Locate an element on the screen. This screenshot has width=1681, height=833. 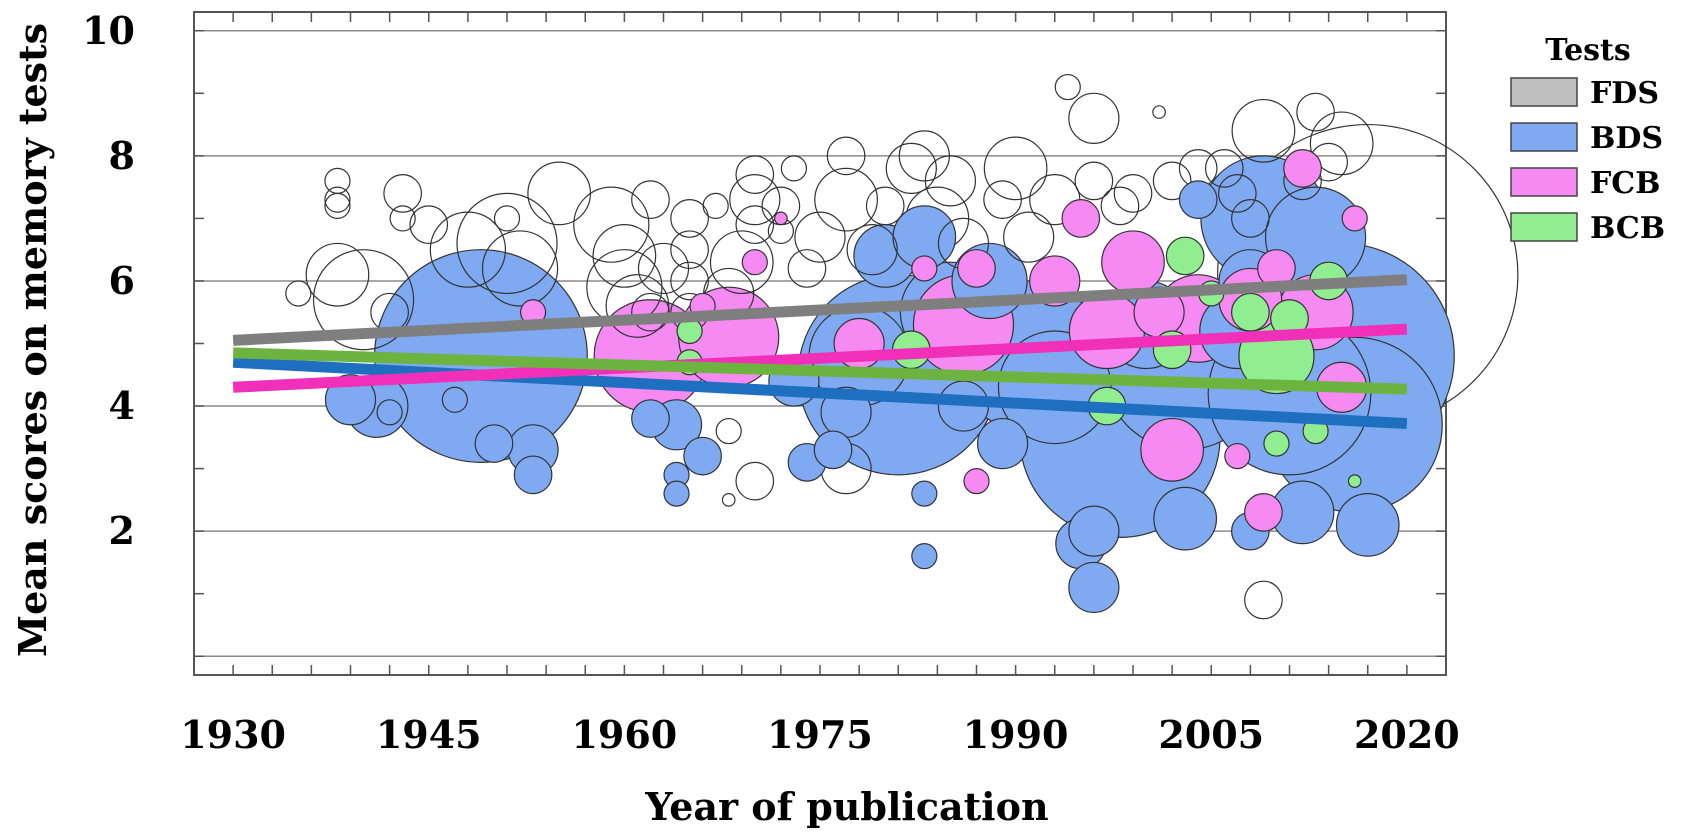
legend-label-bds: BDS is located at coordinates (1626, 138).